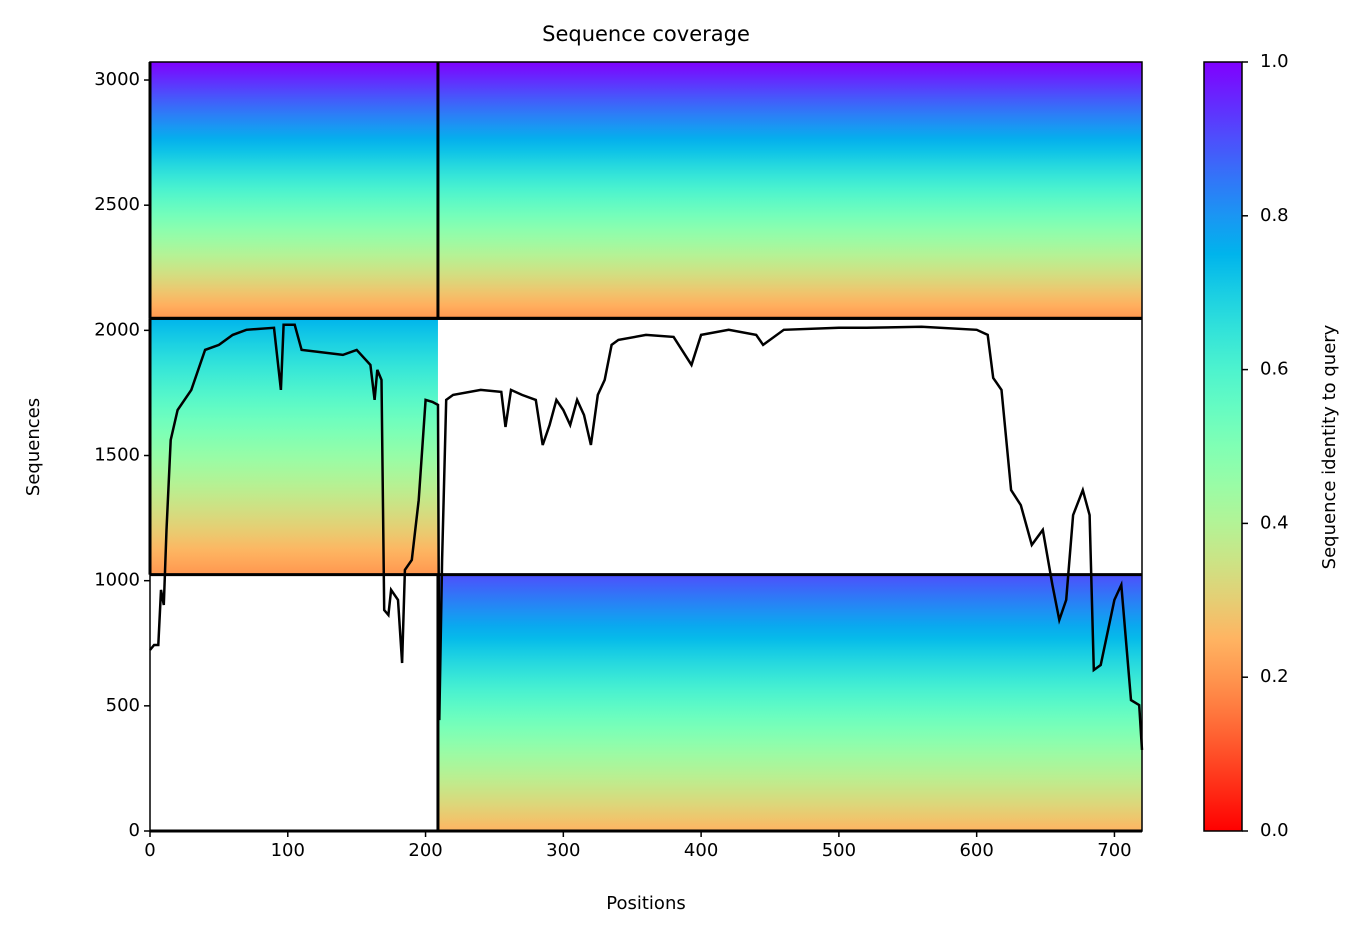 The height and width of the screenshot is (939, 1364). I want to click on y-axis-label: Sequences, so click(33, 447).